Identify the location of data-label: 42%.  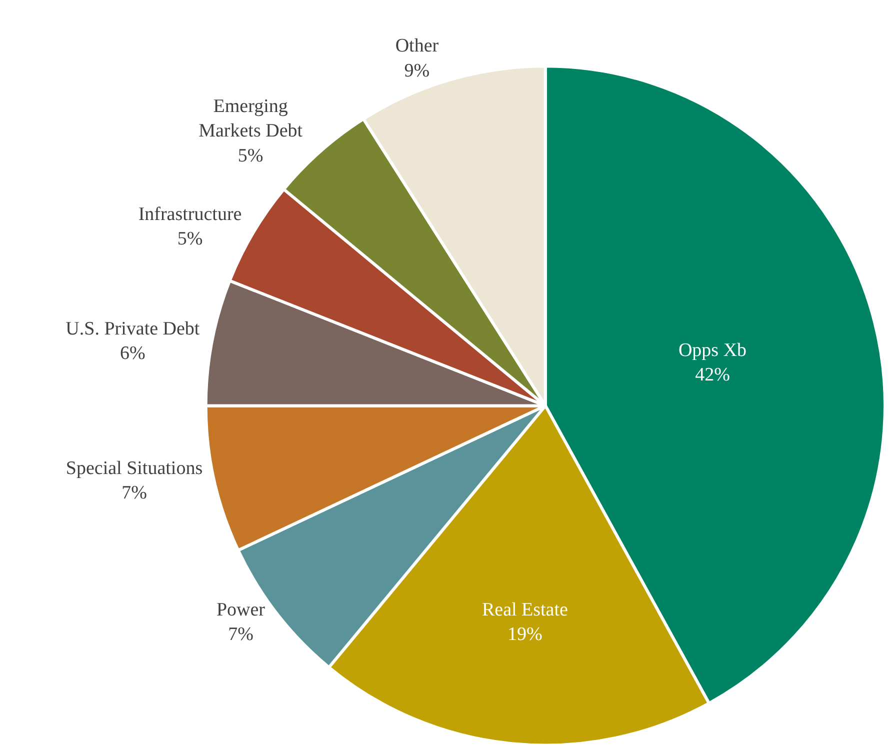
(712, 375).